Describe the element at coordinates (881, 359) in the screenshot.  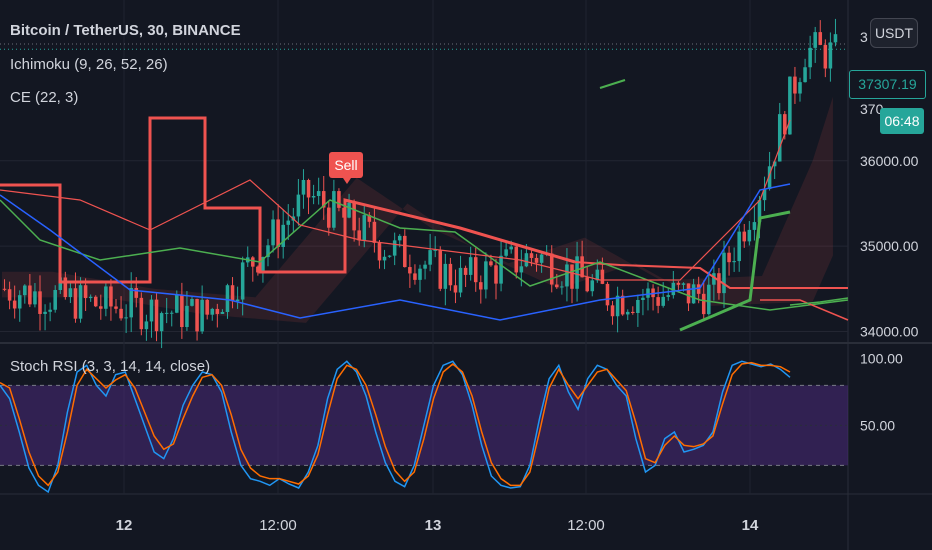
I see `stoch-tick-label: 100.00` at that location.